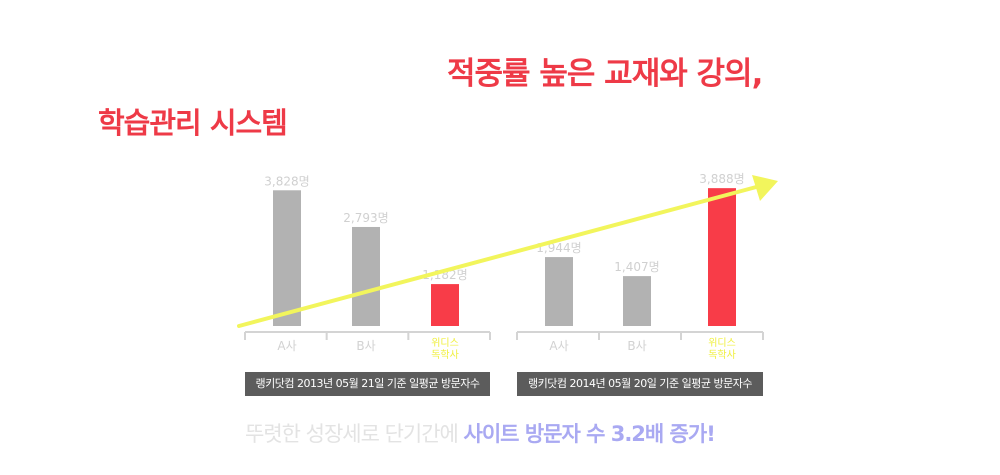 This screenshot has width=1000, height=475. I want to click on tagline-prefix: 뚜렷한 성장세로 단기간에, so click(354, 434).